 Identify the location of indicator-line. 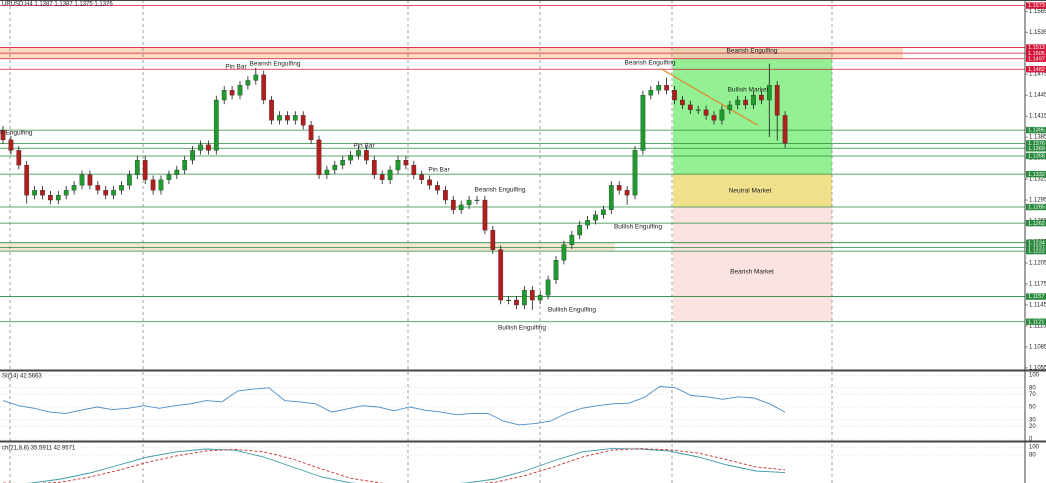
(405, 465).